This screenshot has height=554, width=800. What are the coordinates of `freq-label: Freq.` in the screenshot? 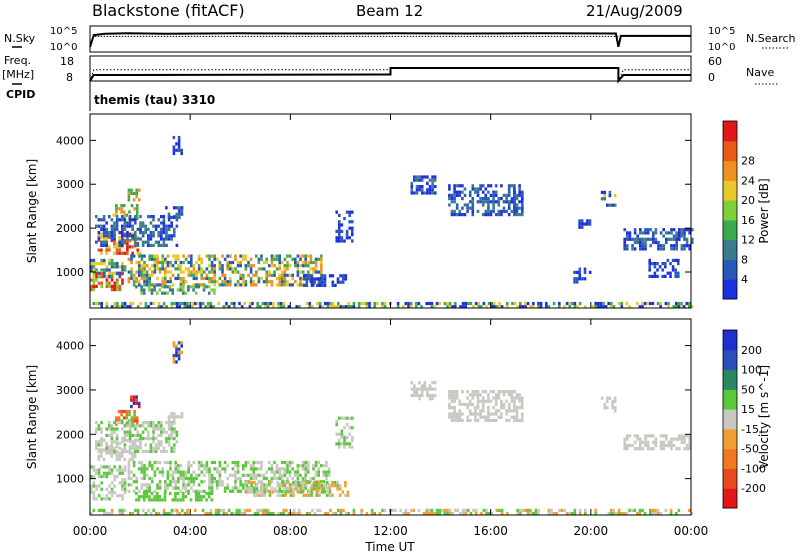 It's located at (17, 60).